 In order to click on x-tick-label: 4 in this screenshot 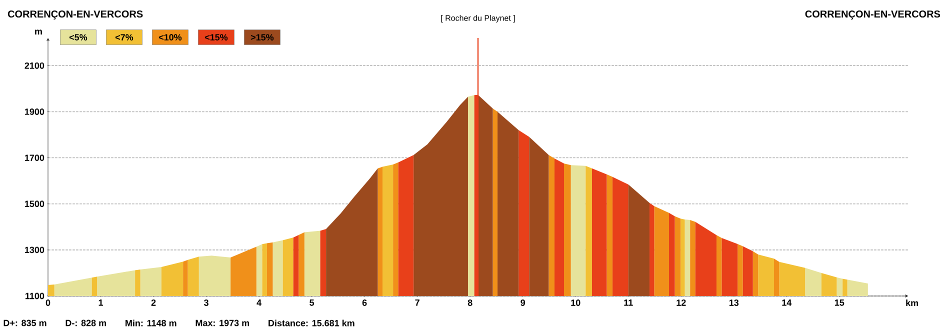, I will do `click(259, 303)`.